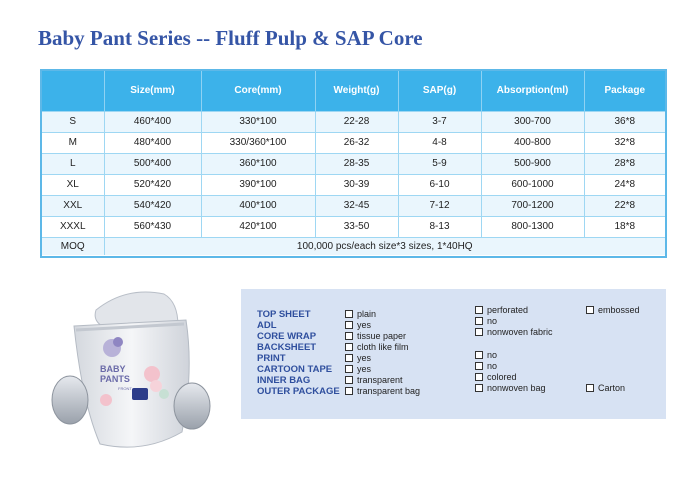 The width and height of the screenshot is (700, 494). Describe the element at coordinates (258, 184) in the screenshot. I see `cell-core: 390*100` at that location.